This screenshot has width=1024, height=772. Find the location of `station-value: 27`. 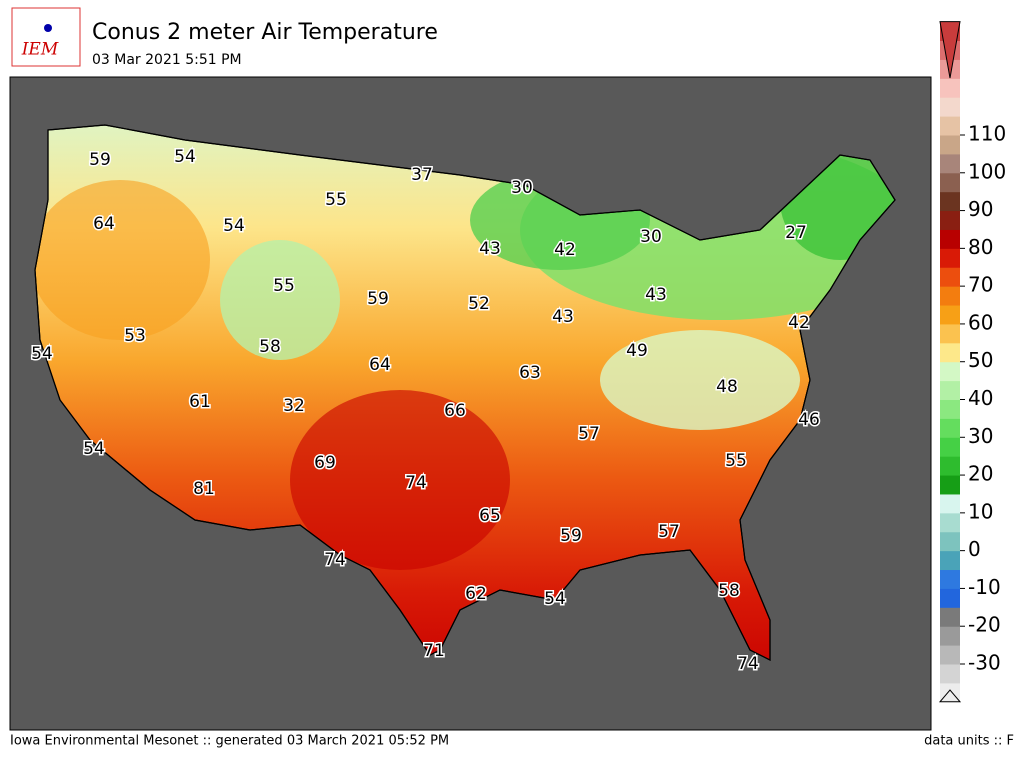

station-value: 27 is located at coordinates (796, 233).